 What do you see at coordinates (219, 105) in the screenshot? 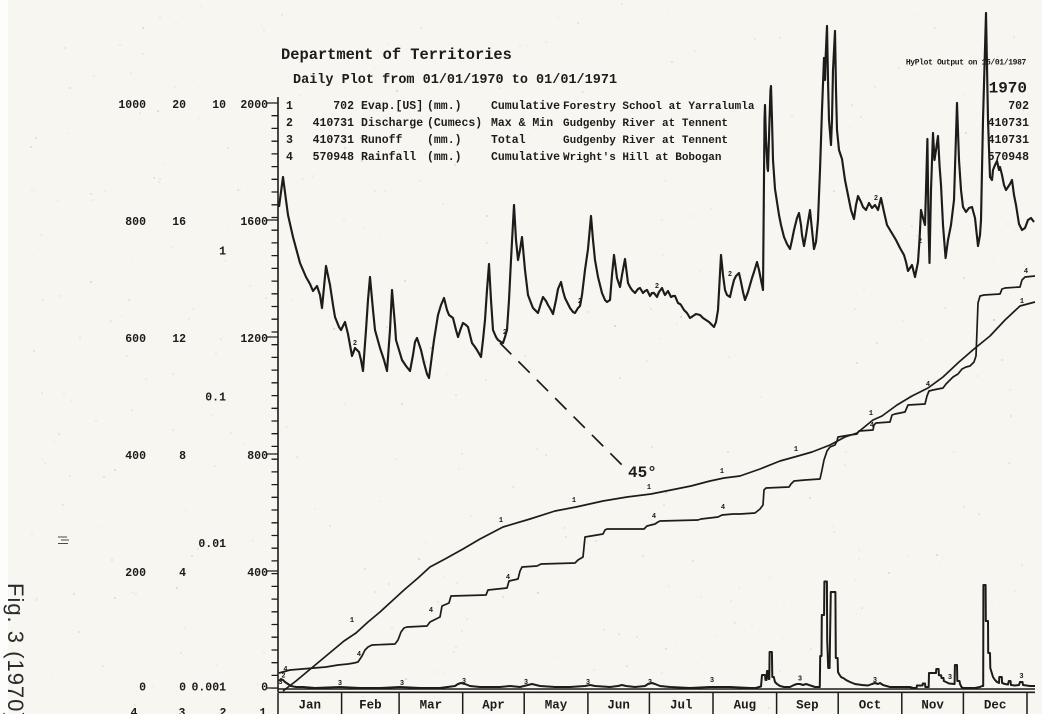
I see `svg-text: 10` at bounding box center [219, 105].